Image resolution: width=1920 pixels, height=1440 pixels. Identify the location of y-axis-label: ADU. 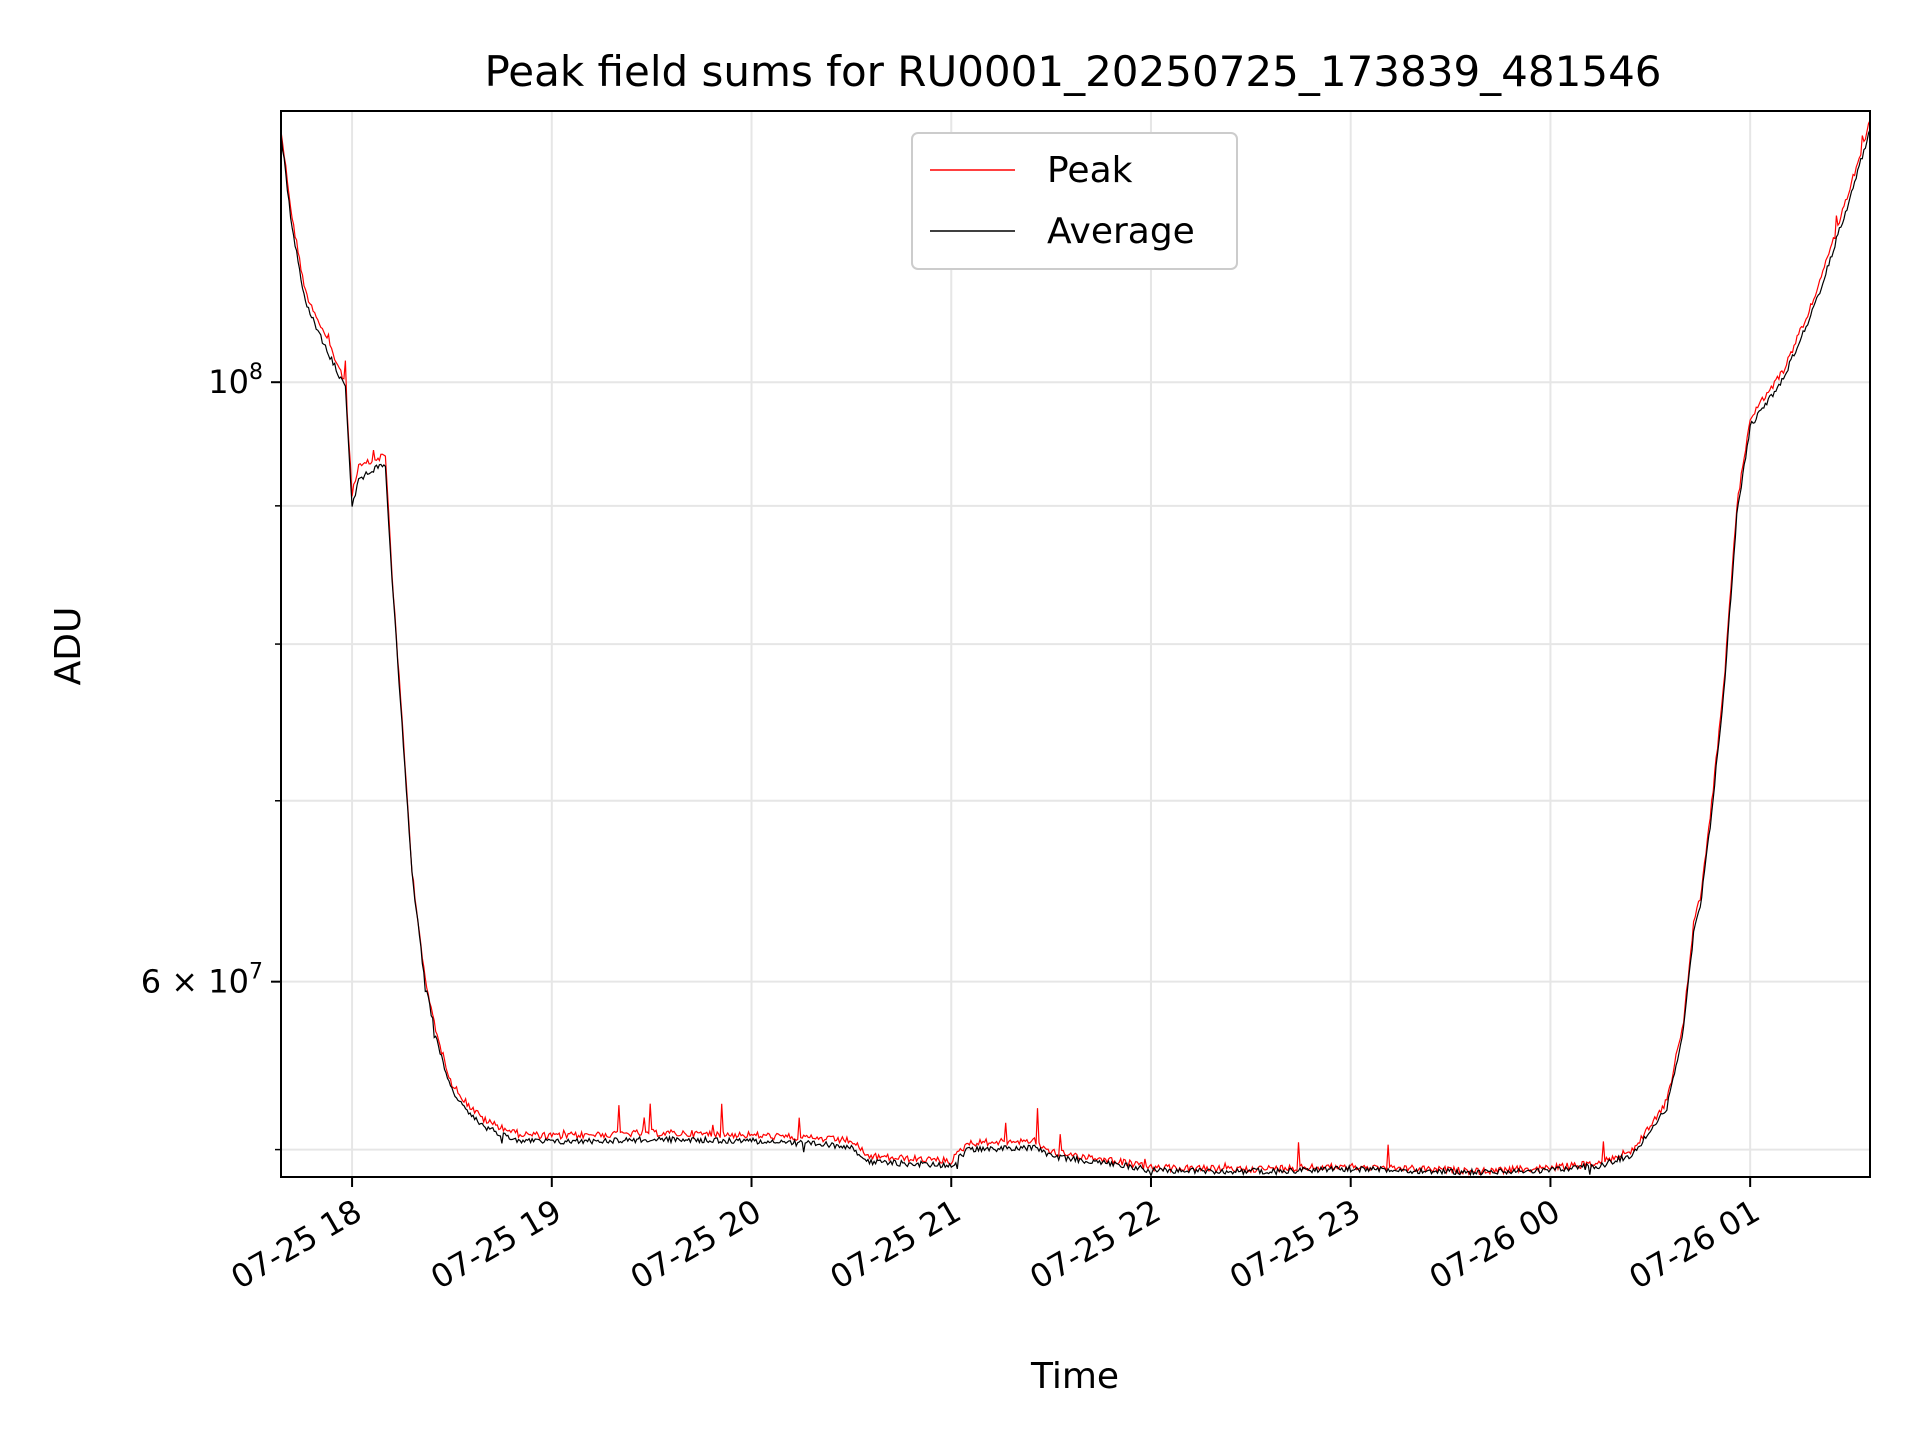
(68, 646).